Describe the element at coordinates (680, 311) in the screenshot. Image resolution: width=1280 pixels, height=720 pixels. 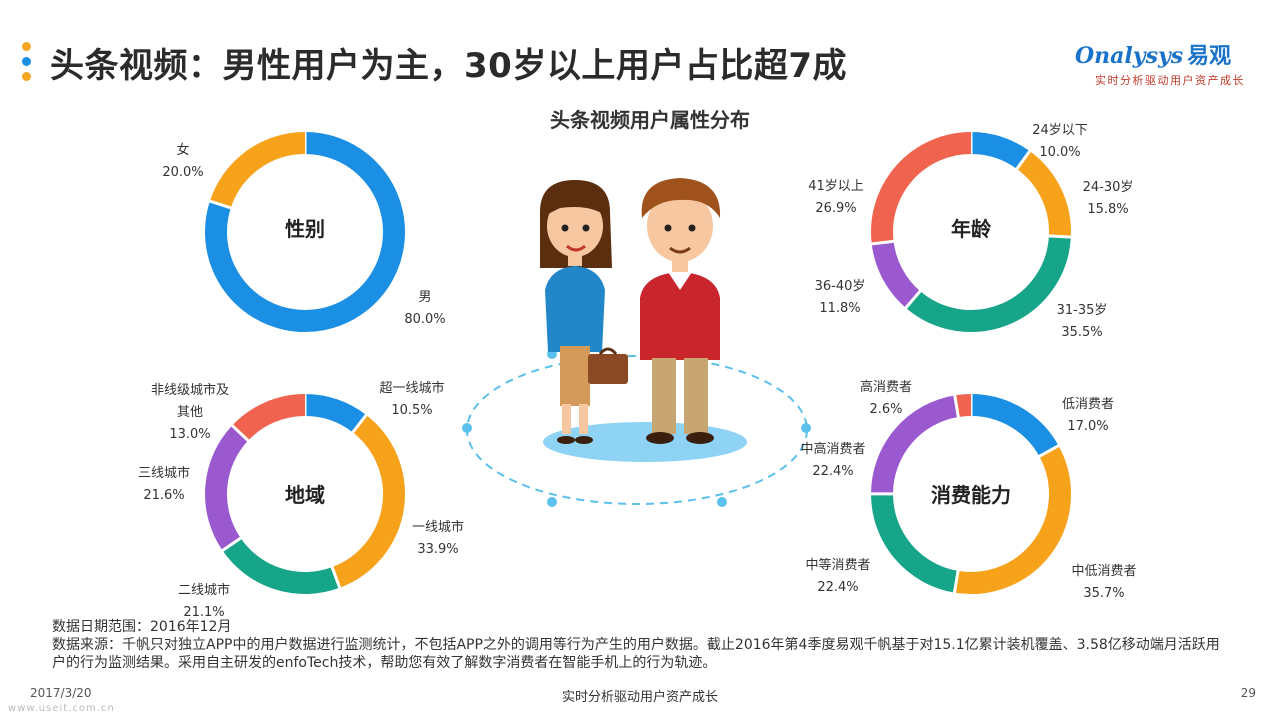
I see `man-figure` at that location.